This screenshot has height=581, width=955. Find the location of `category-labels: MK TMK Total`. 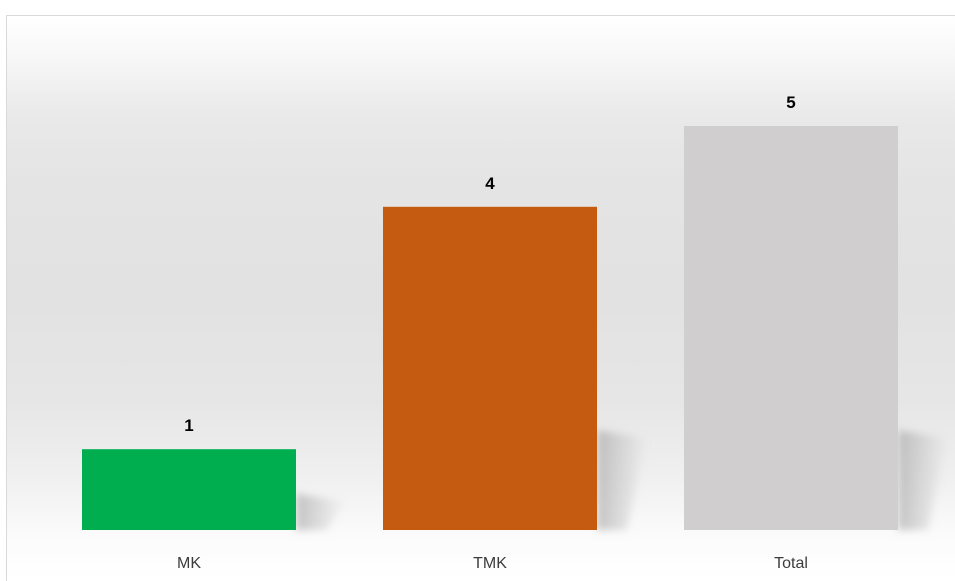

category-labels: MK TMK Total is located at coordinates (492, 563).